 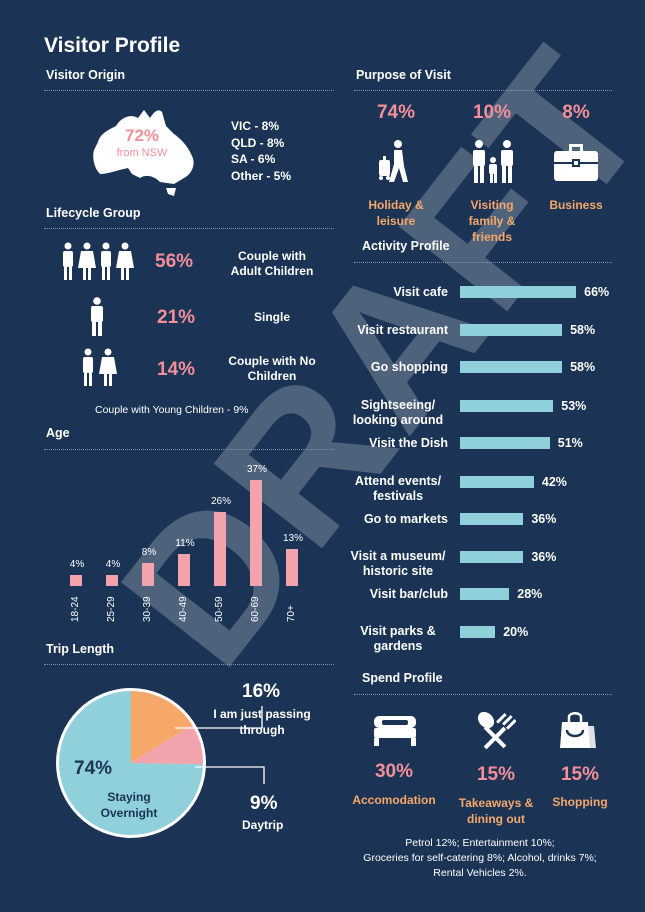 I want to click on pie-main-label: Staying Overnight, so click(x=129, y=805).